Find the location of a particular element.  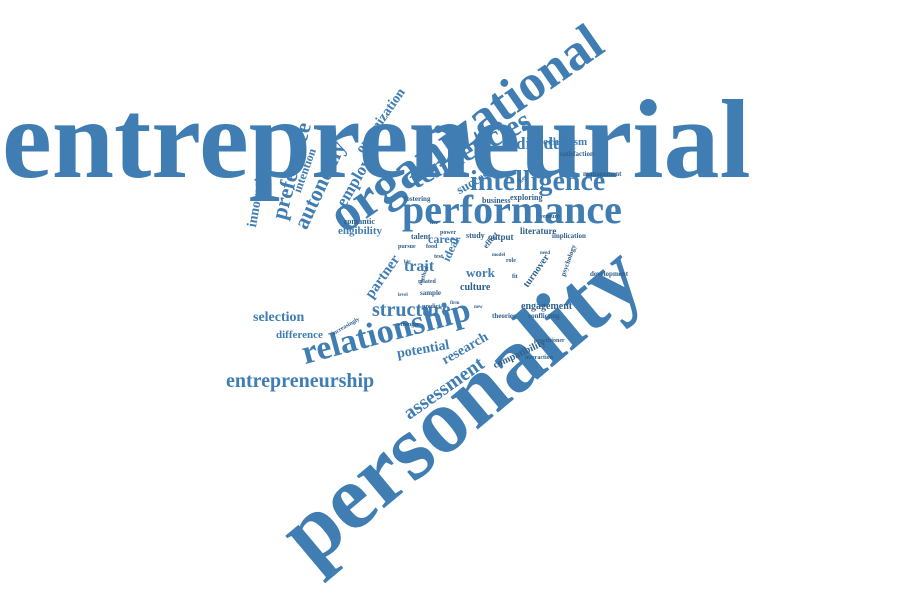

word-engagement: engagement is located at coordinates (547, 306).